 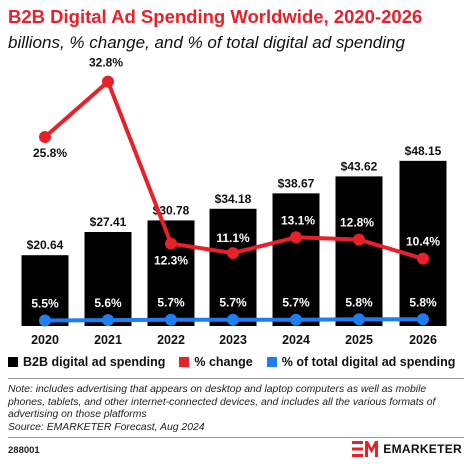 What do you see at coordinates (236, 378) in the screenshot?
I see `divider-top` at bounding box center [236, 378].